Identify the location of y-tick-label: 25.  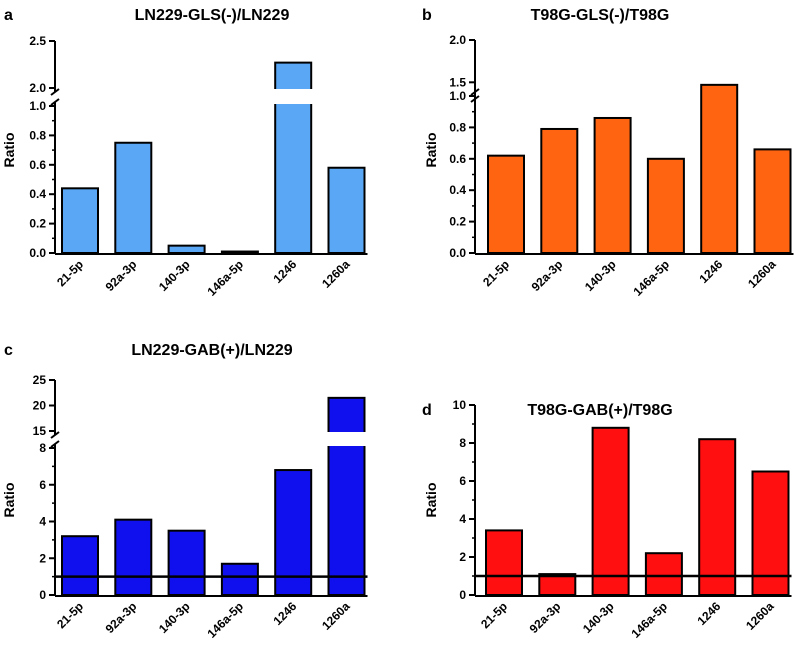
(40, 380).